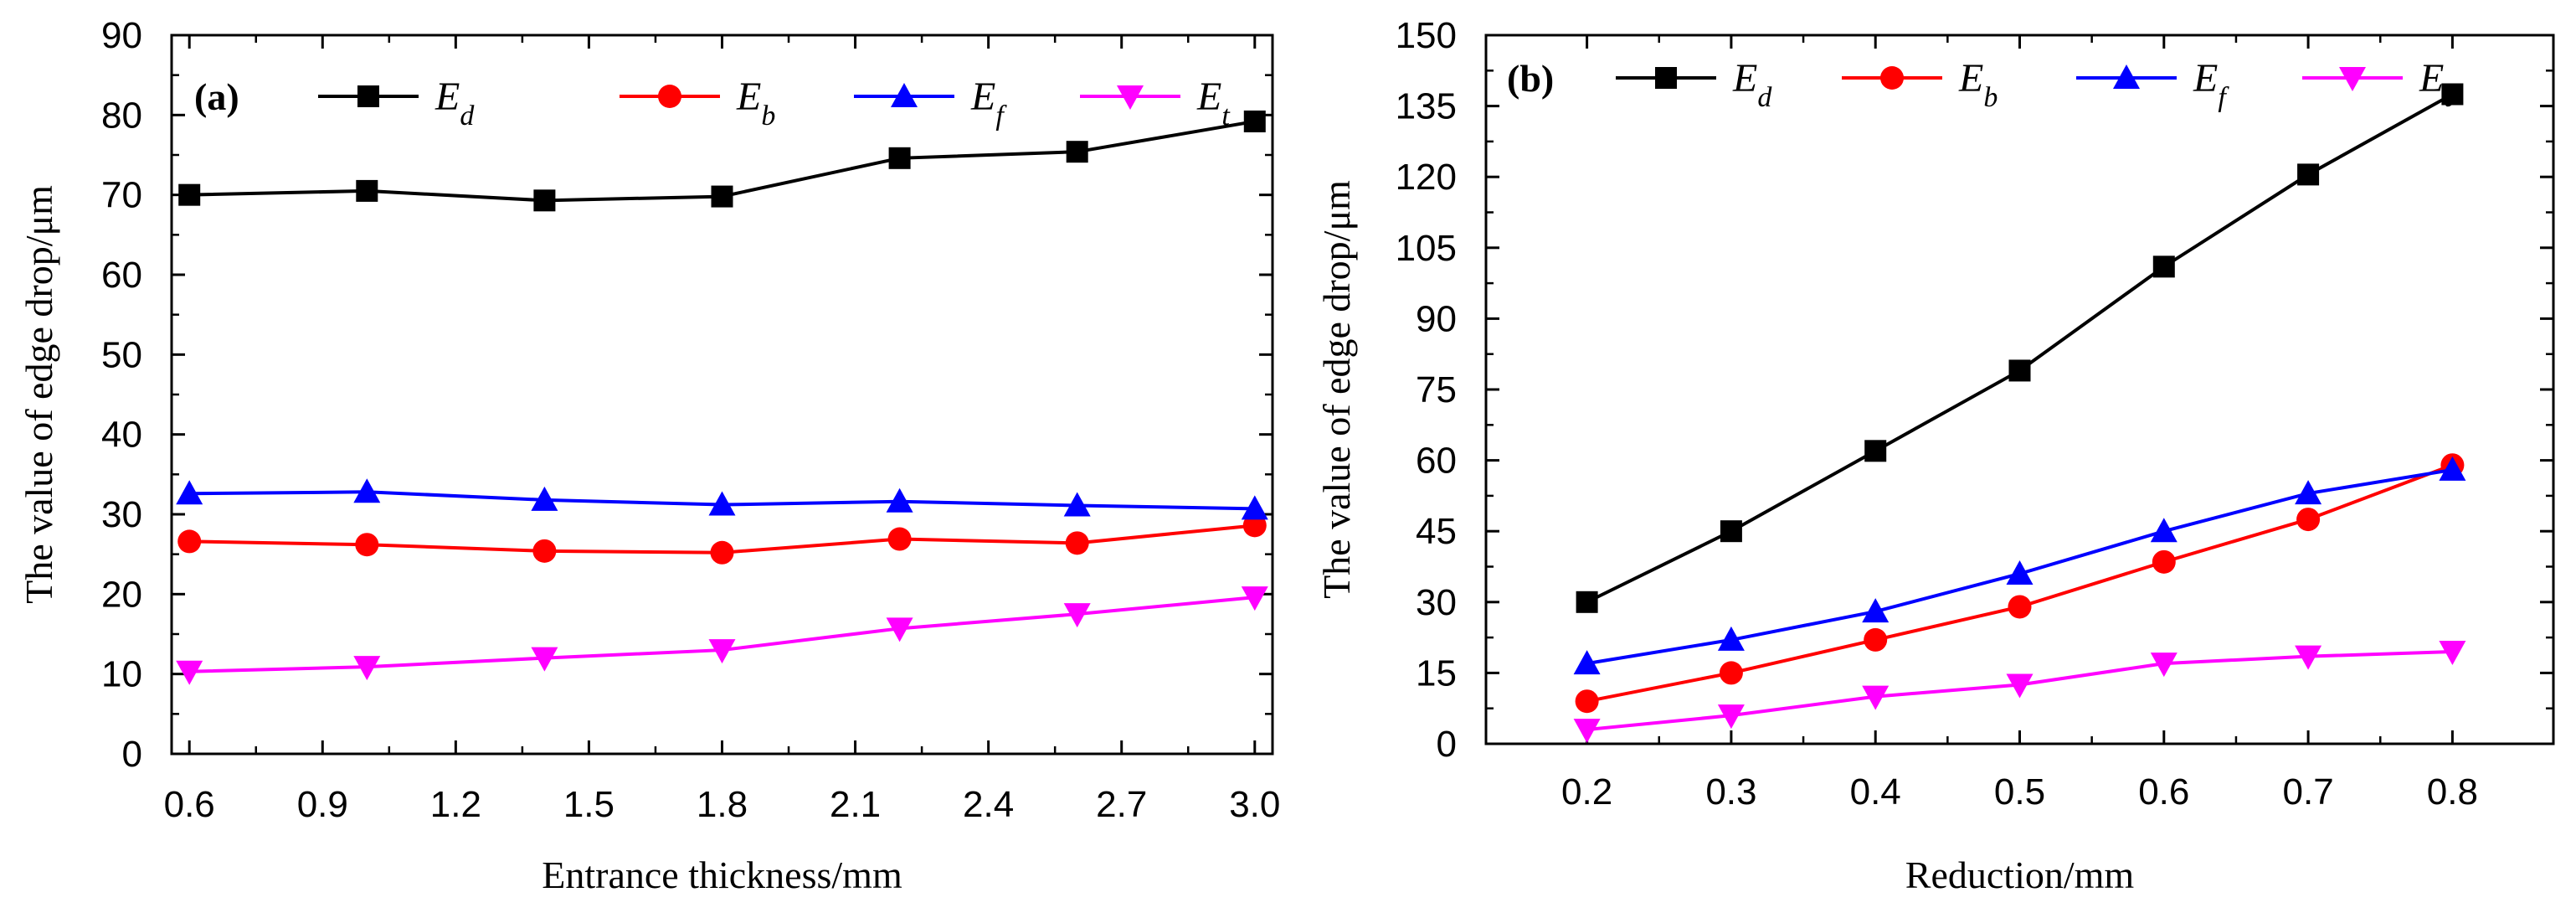 This screenshot has width=2576, height=913. I want to click on series-Ed, so click(722, 161).